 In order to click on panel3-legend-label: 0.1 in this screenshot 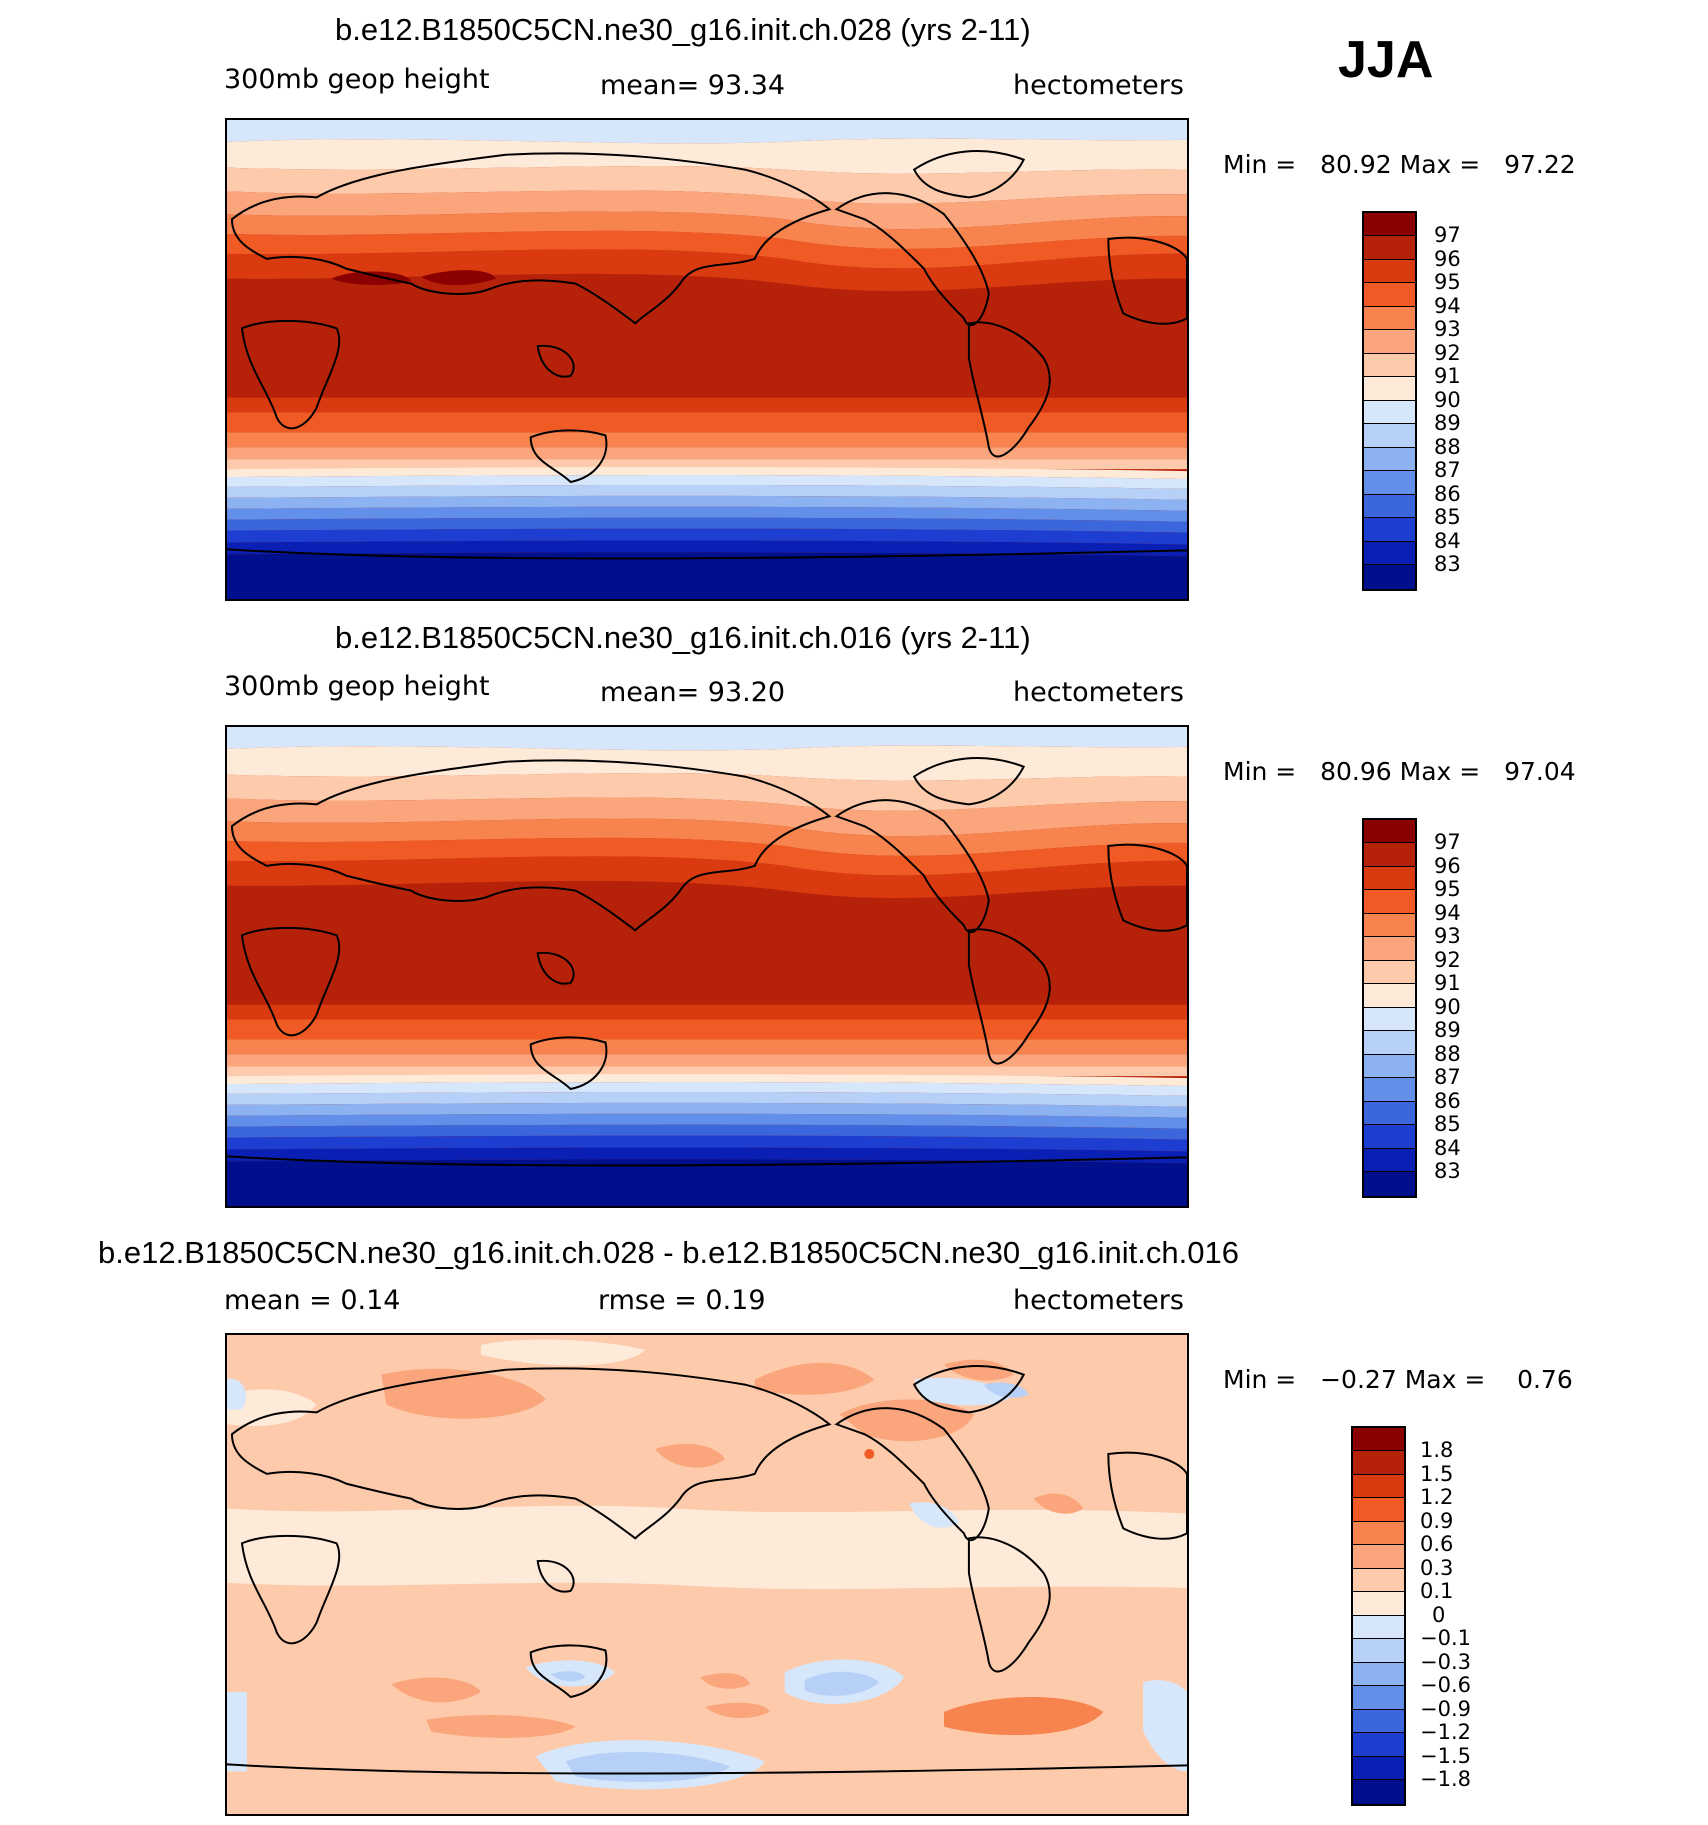, I will do `click(1437, 1591)`.